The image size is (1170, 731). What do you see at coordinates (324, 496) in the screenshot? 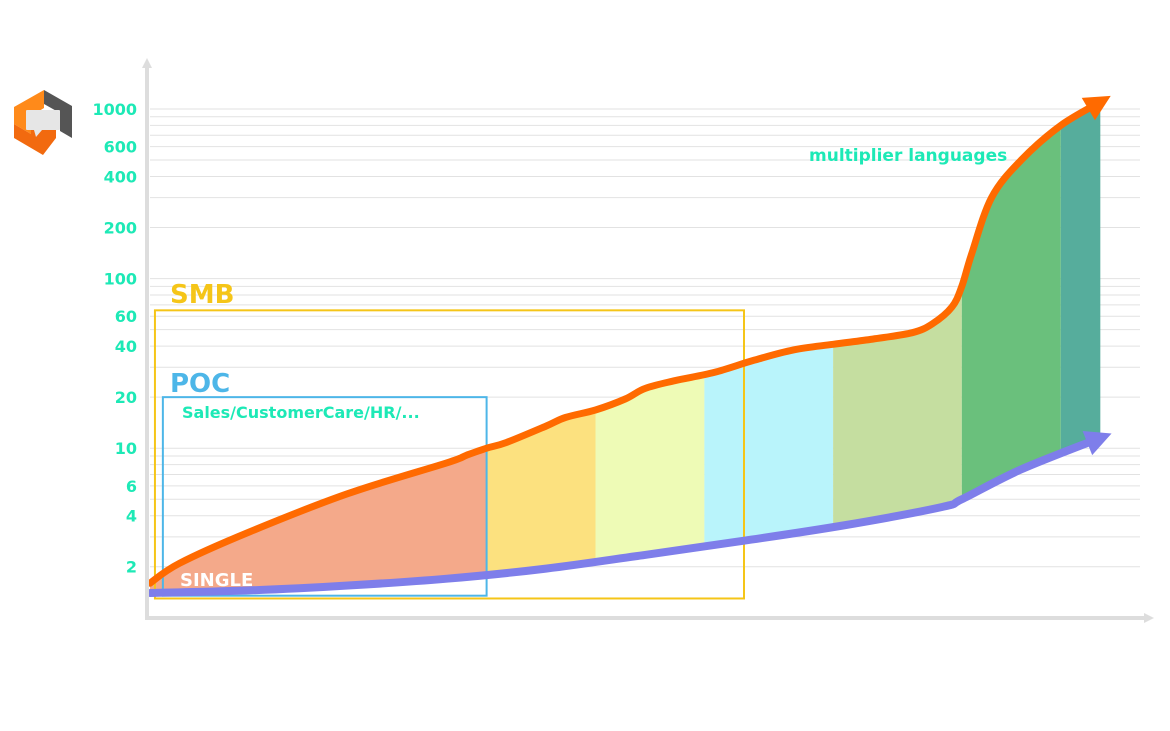
I see `region-poc` at bounding box center [324, 496].